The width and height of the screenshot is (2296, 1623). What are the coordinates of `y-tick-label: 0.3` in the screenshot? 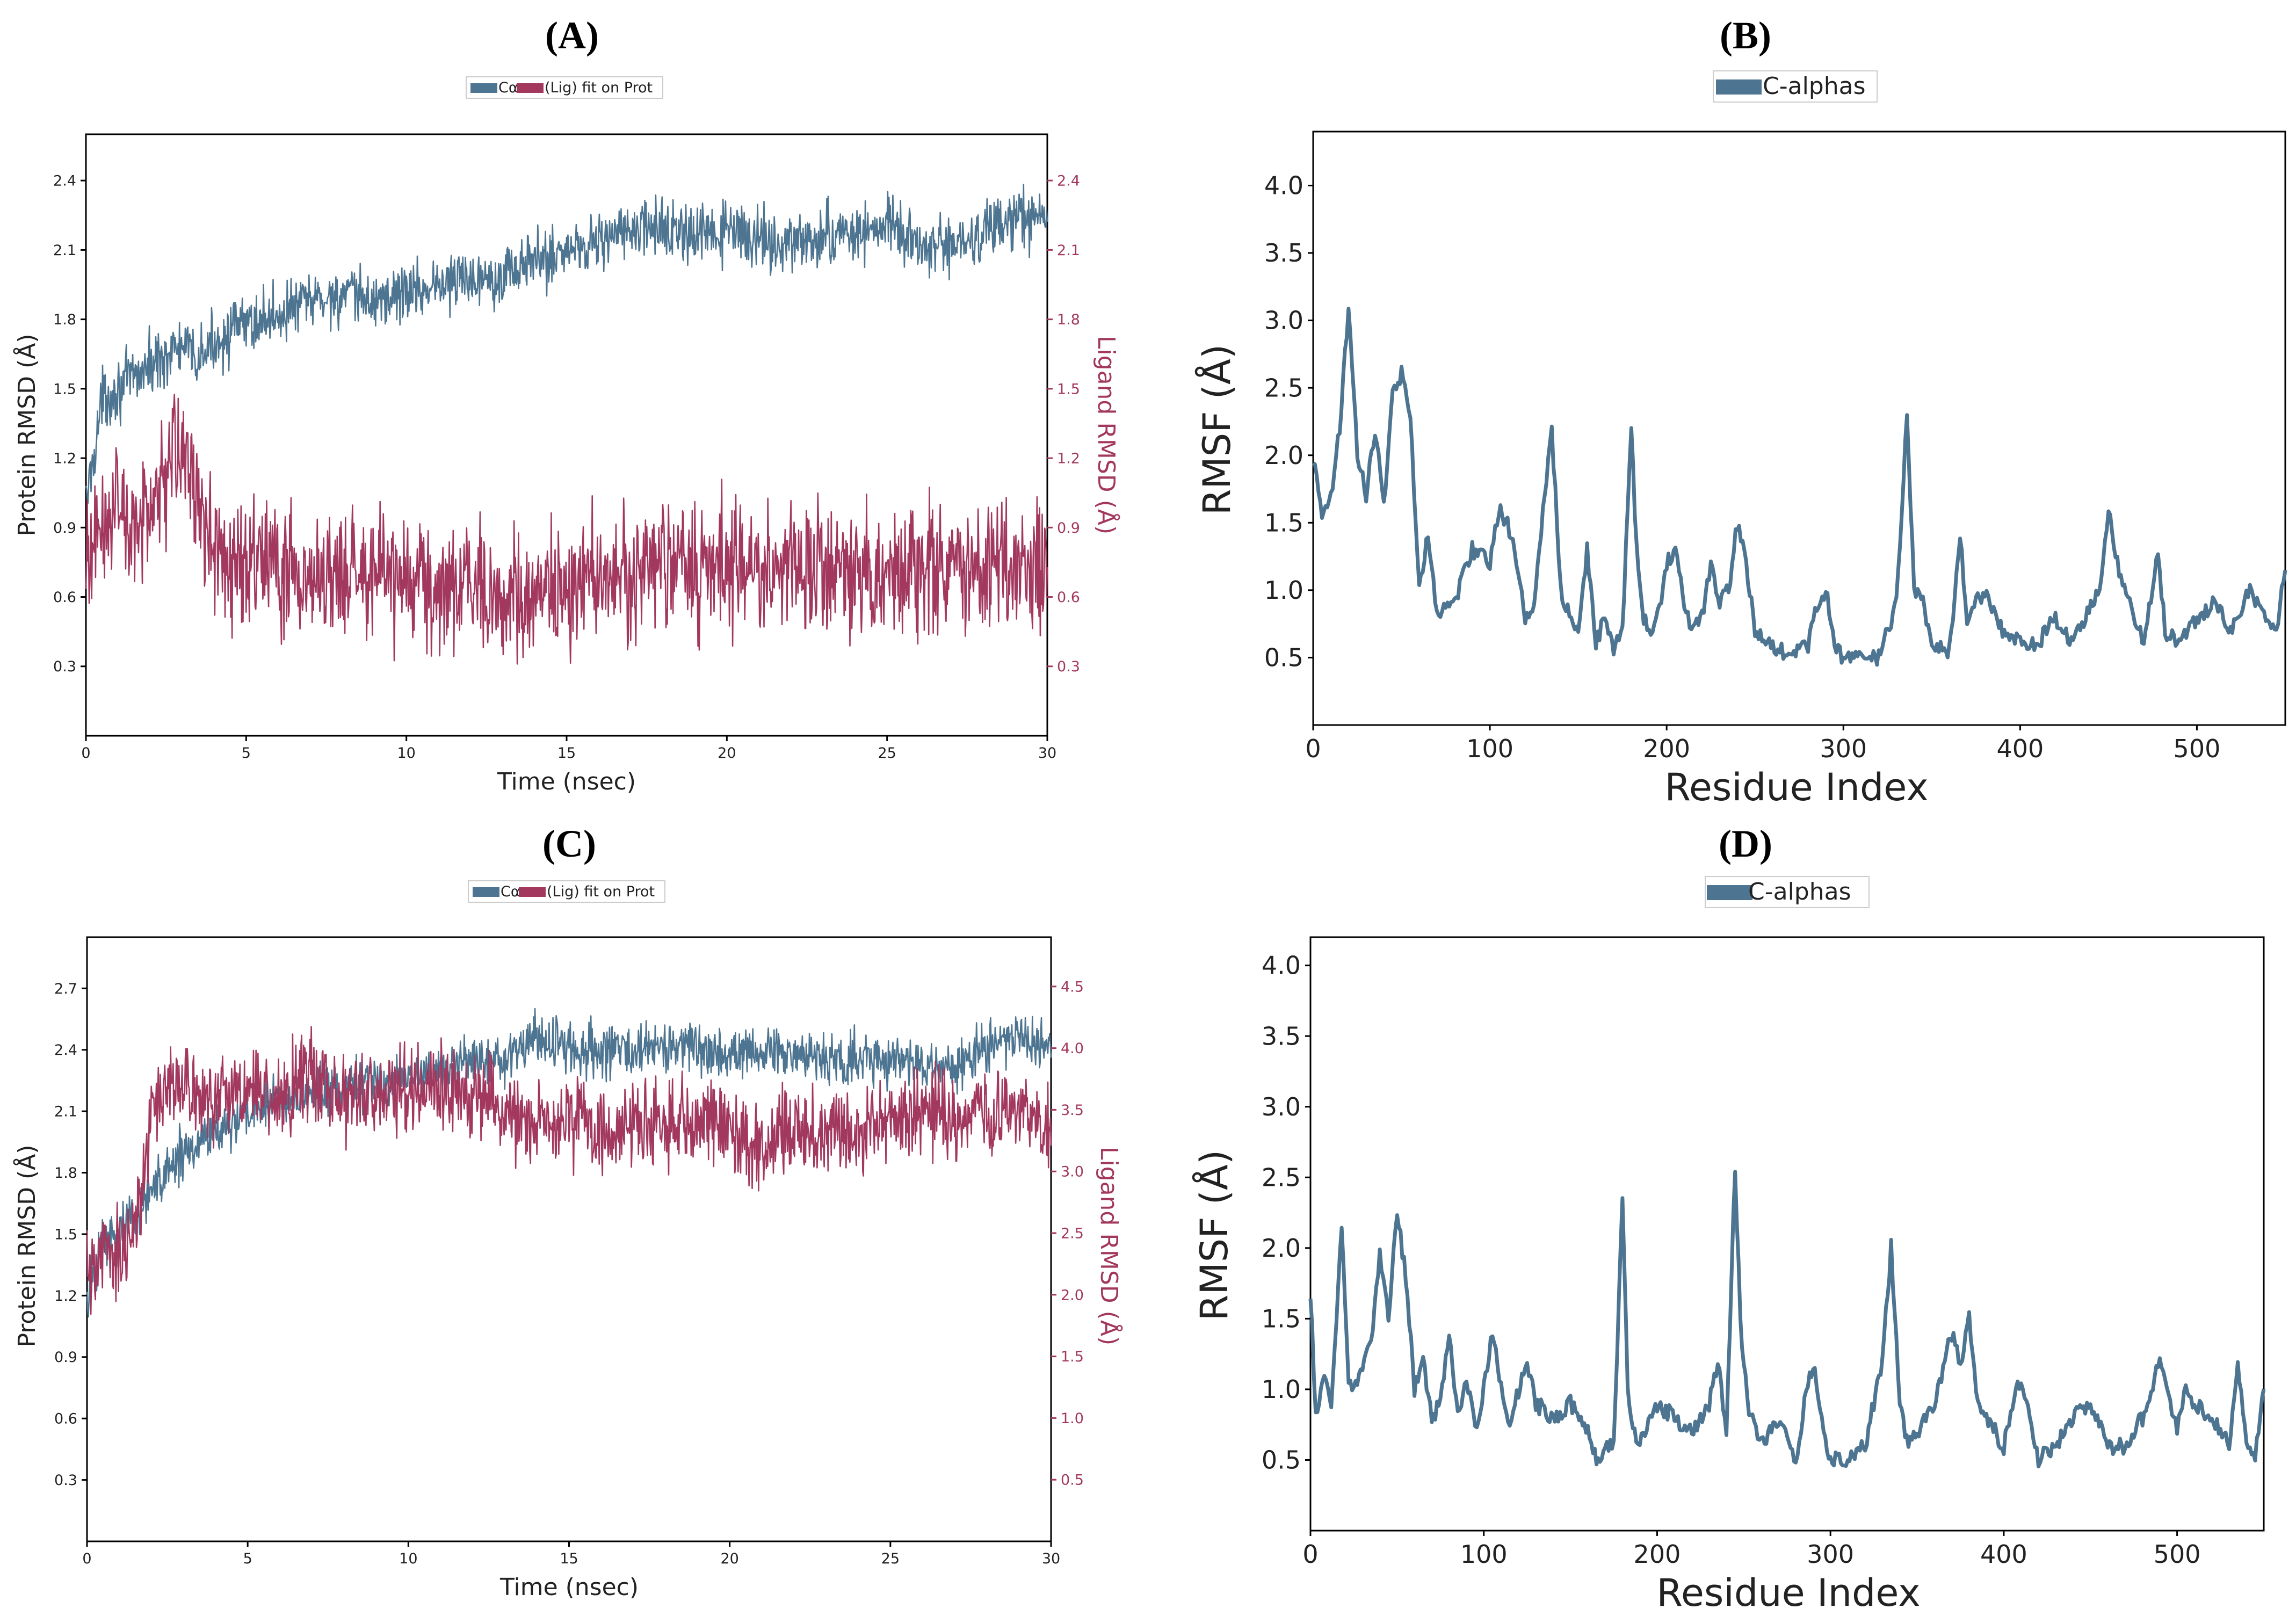 It's located at (64, 666).